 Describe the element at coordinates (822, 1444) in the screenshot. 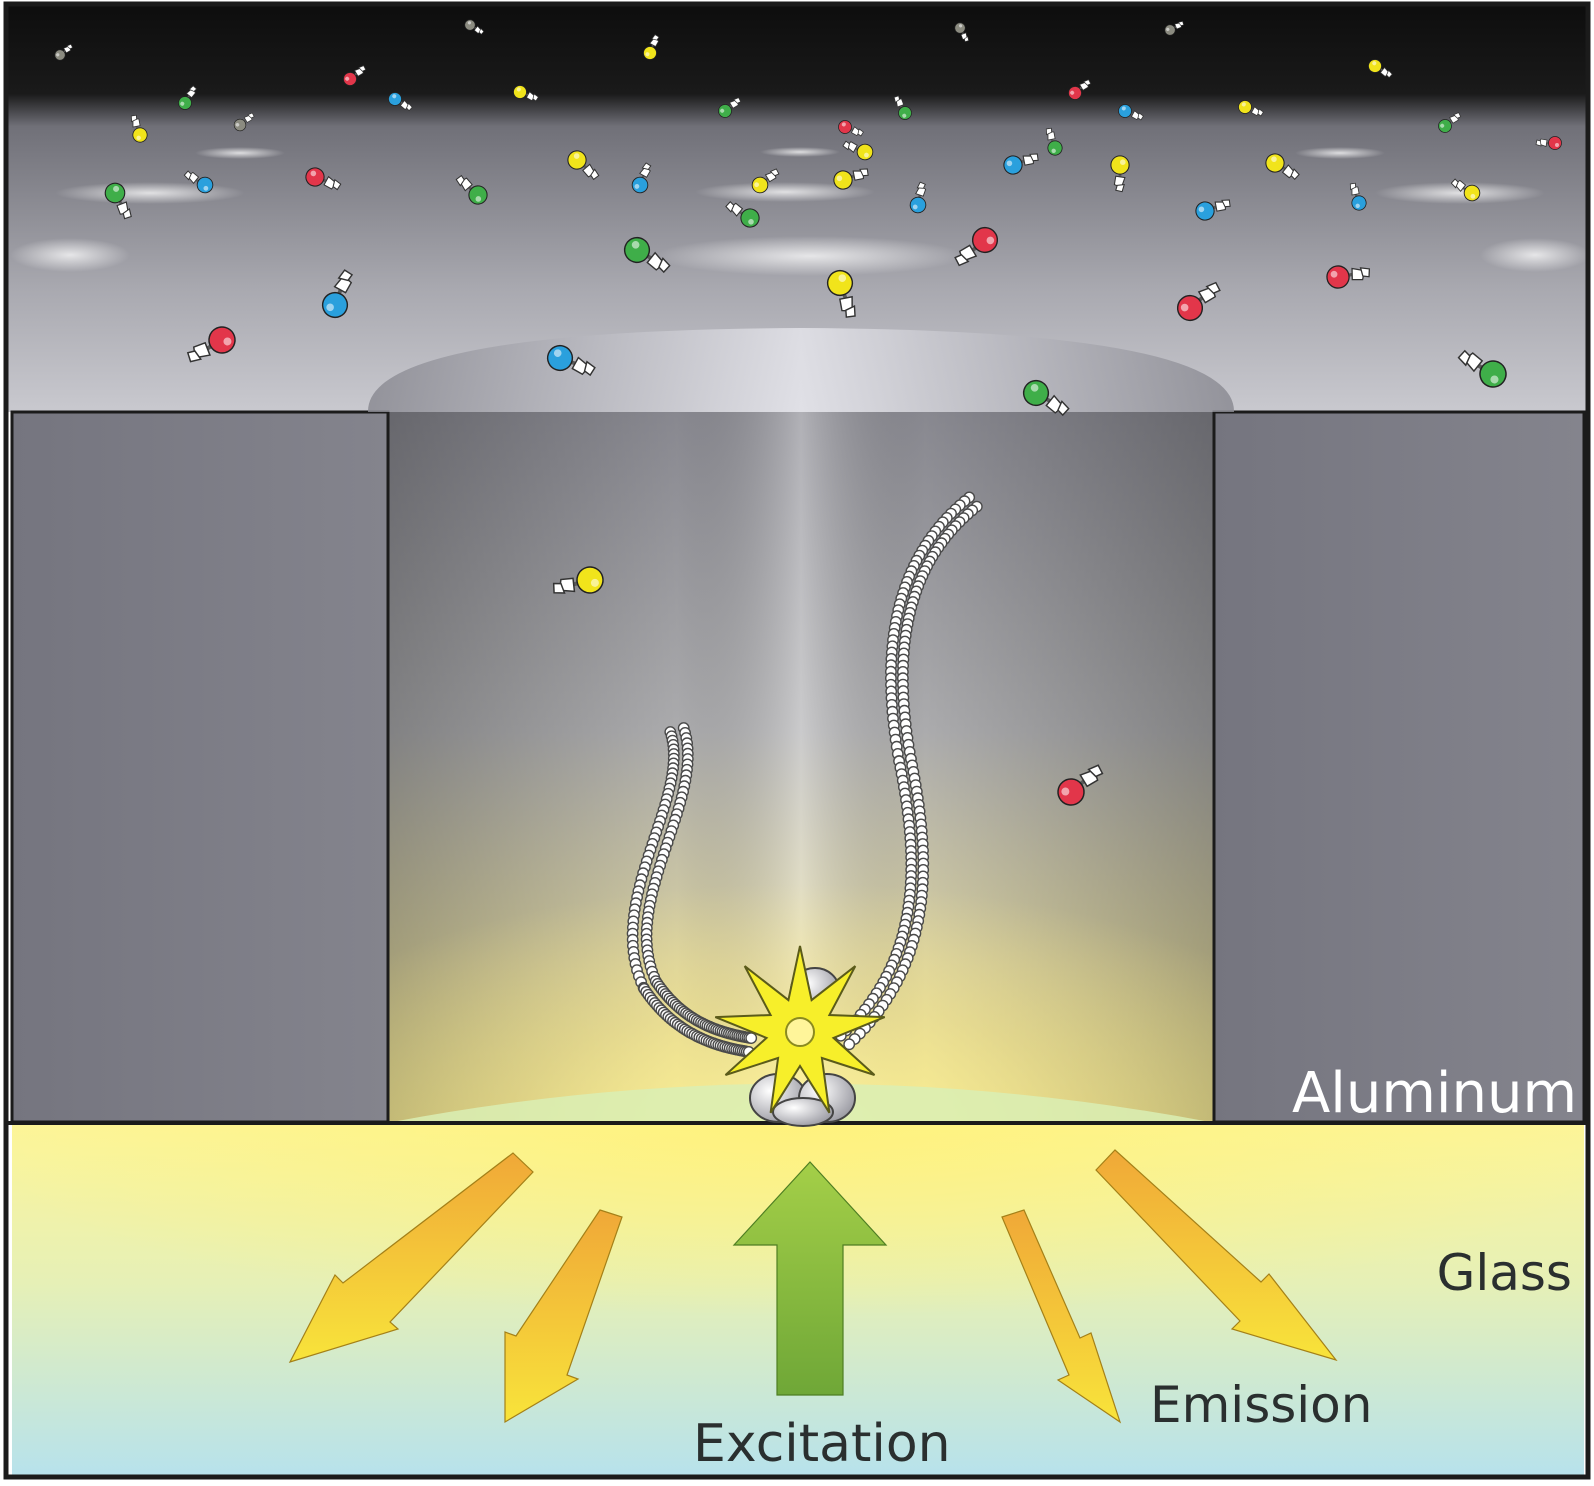

I see `excitation-label: Excitation` at that location.